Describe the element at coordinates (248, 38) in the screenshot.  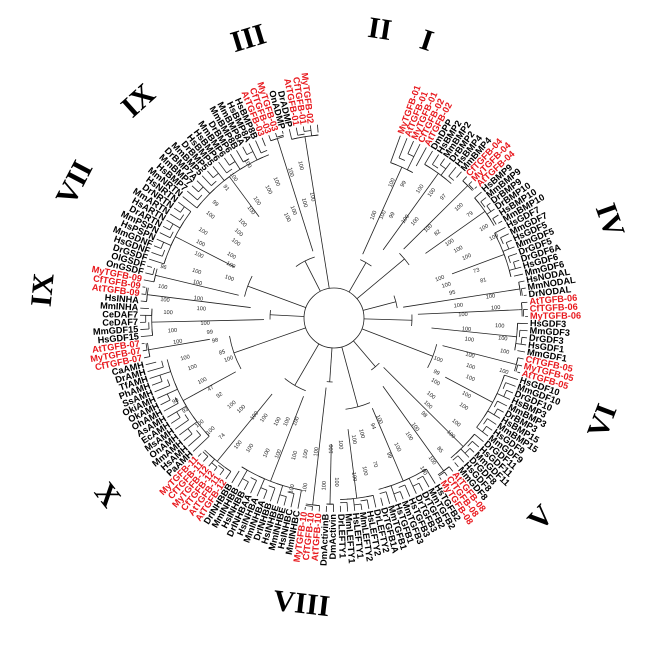
I see `clade-numeral: III` at that location.